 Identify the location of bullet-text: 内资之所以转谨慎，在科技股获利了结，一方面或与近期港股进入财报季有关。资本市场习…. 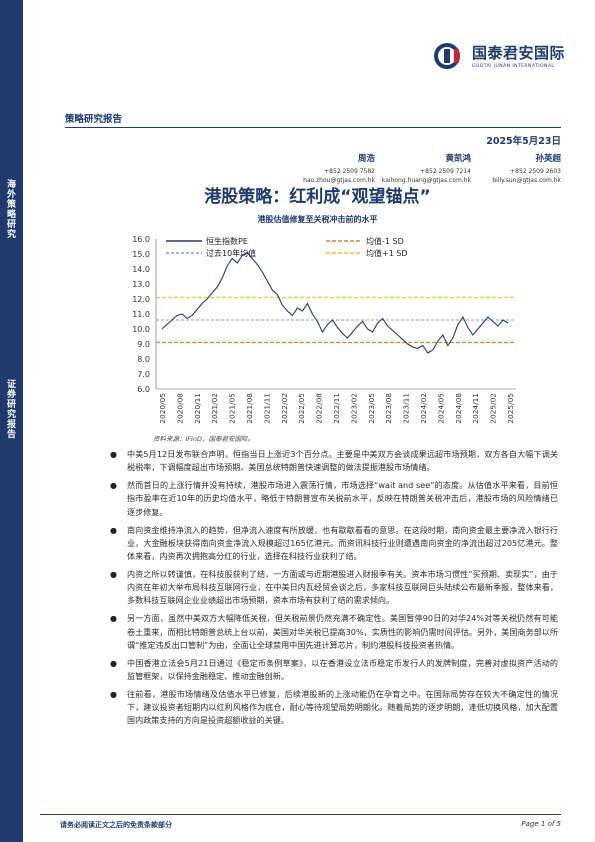
(342, 587).